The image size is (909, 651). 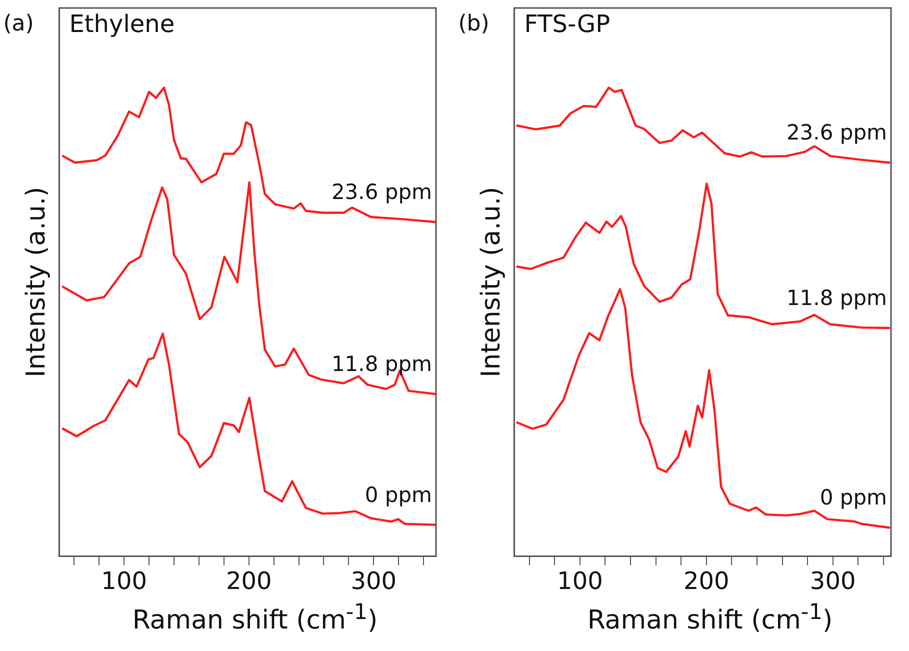 What do you see at coordinates (122, 24) in the screenshot?
I see `chart-title: Ethylene` at bounding box center [122, 24].